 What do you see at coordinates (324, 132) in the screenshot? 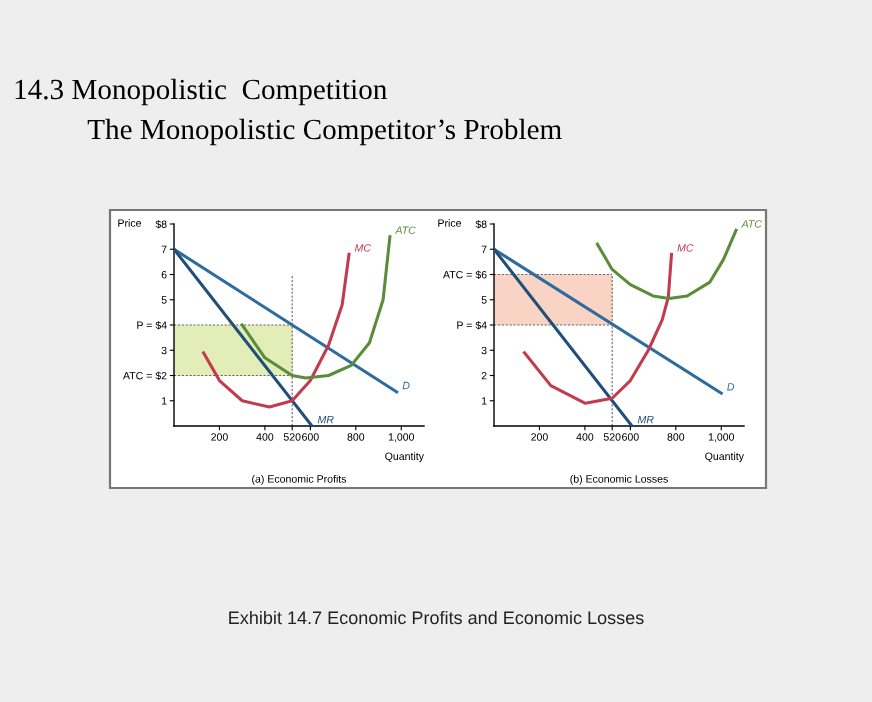
I see `chart-subtitle: The Monopolistic Competitor’s Problem` at bounding box center [324, 132].